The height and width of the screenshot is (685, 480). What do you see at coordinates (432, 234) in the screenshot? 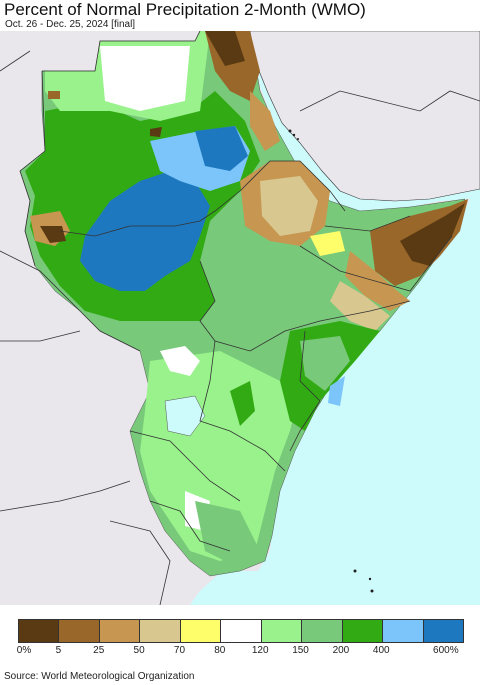
I see `somalia-darkbrown` at bounding box center [432, 234].